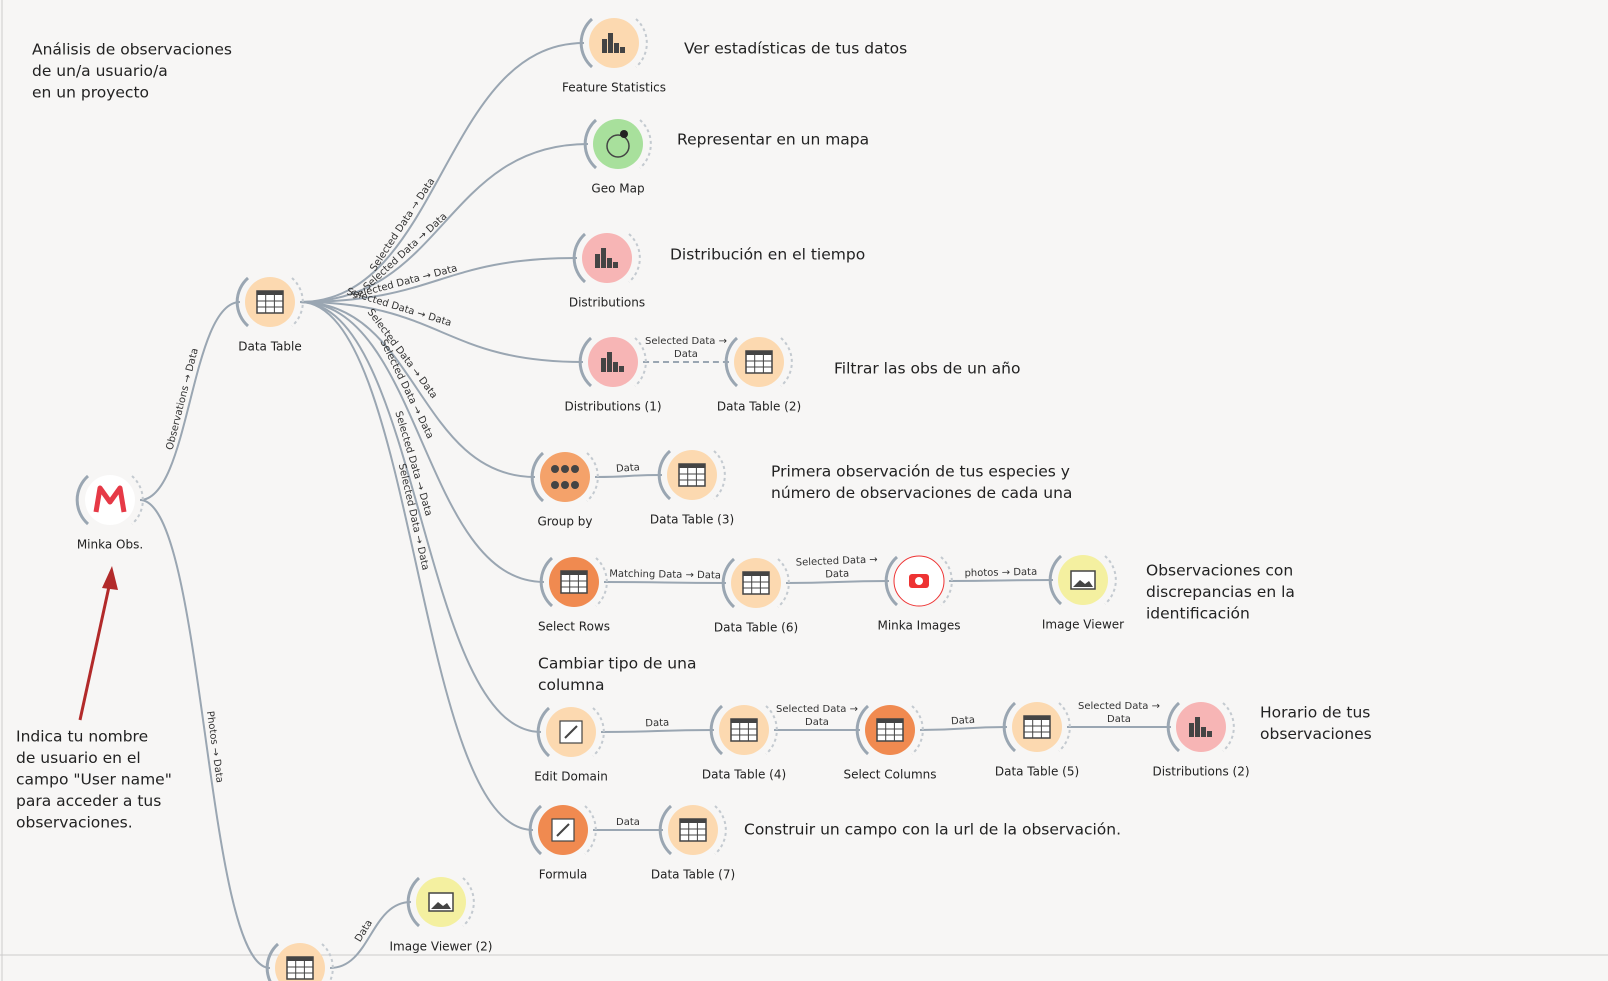 The height and width of the screenshot is (981, 1608). Describe the element at coordinates (441, 915) in the screenshot. I see `widget-node: Image Viewer (2)` at that location.